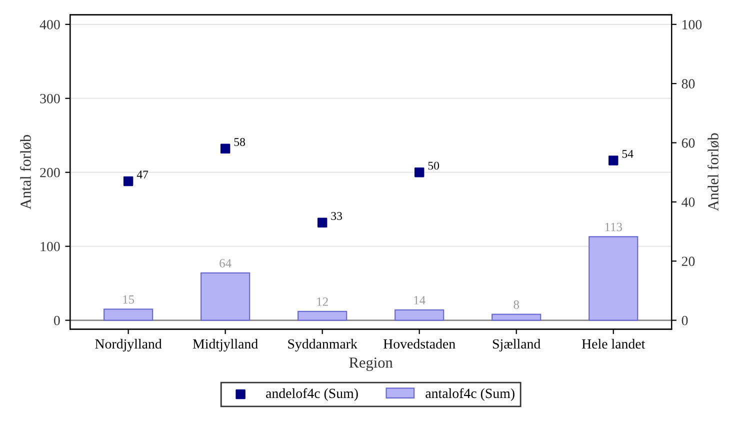  Describe the element at coordinates (692, 25) in the screenshot. I see `y2-tick-label: 100` at that location.